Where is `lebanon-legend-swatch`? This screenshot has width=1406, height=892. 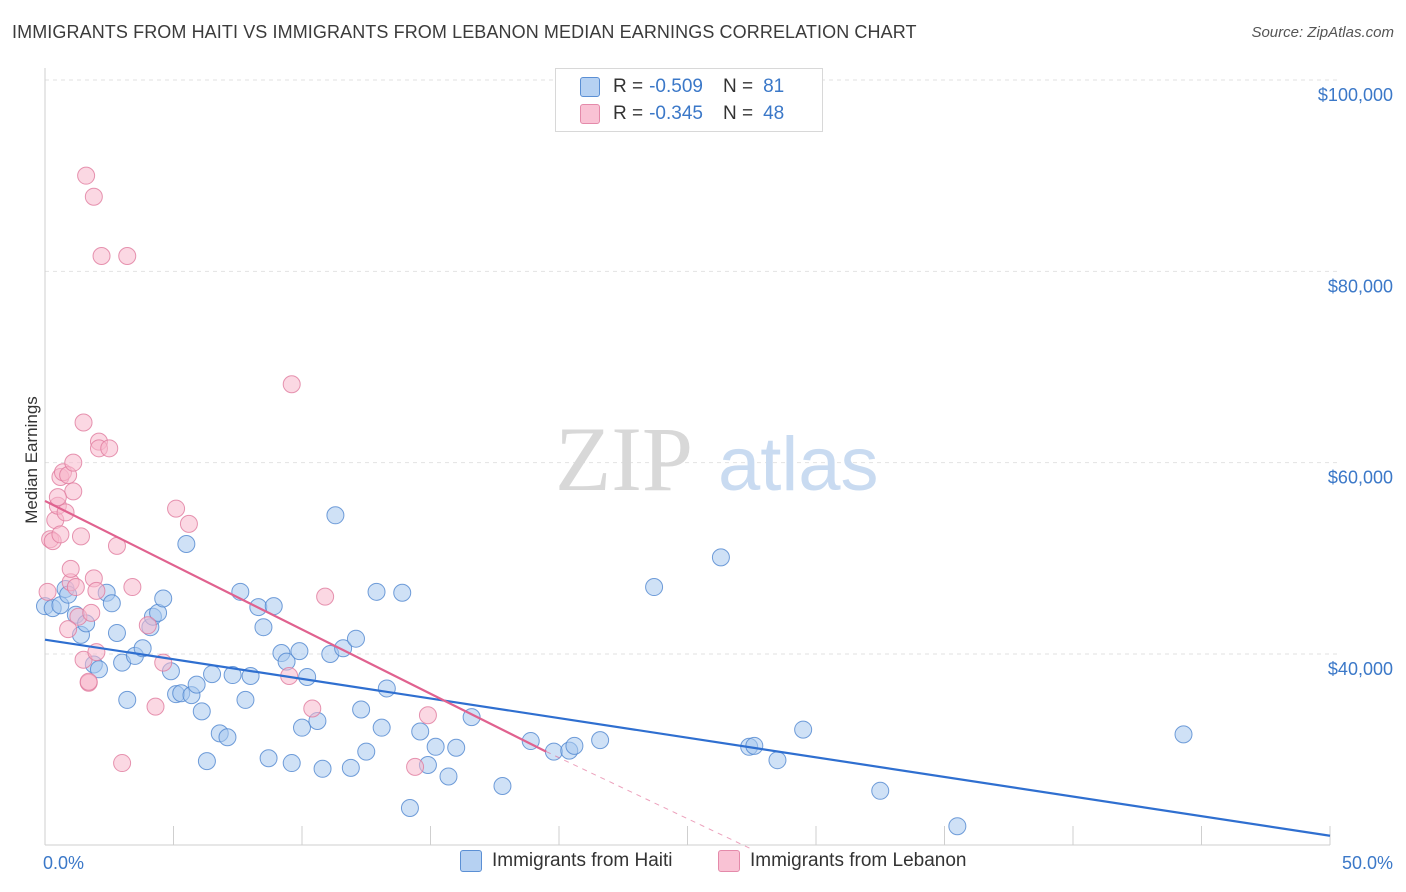 lebanon-legend-swatch is located at coordinates (729, 861).